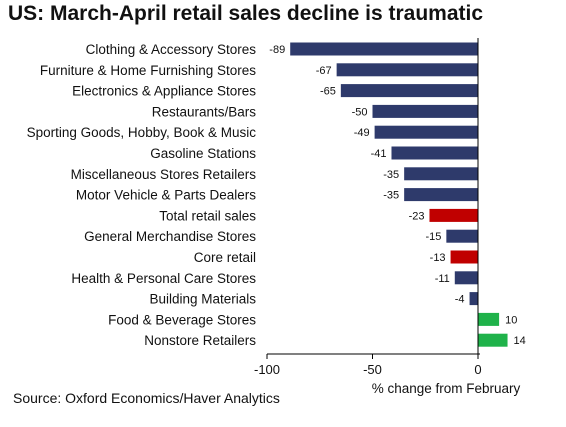 This screenshot has width=566, height=427. I want to click on data-label: -23, so click(417, 216).